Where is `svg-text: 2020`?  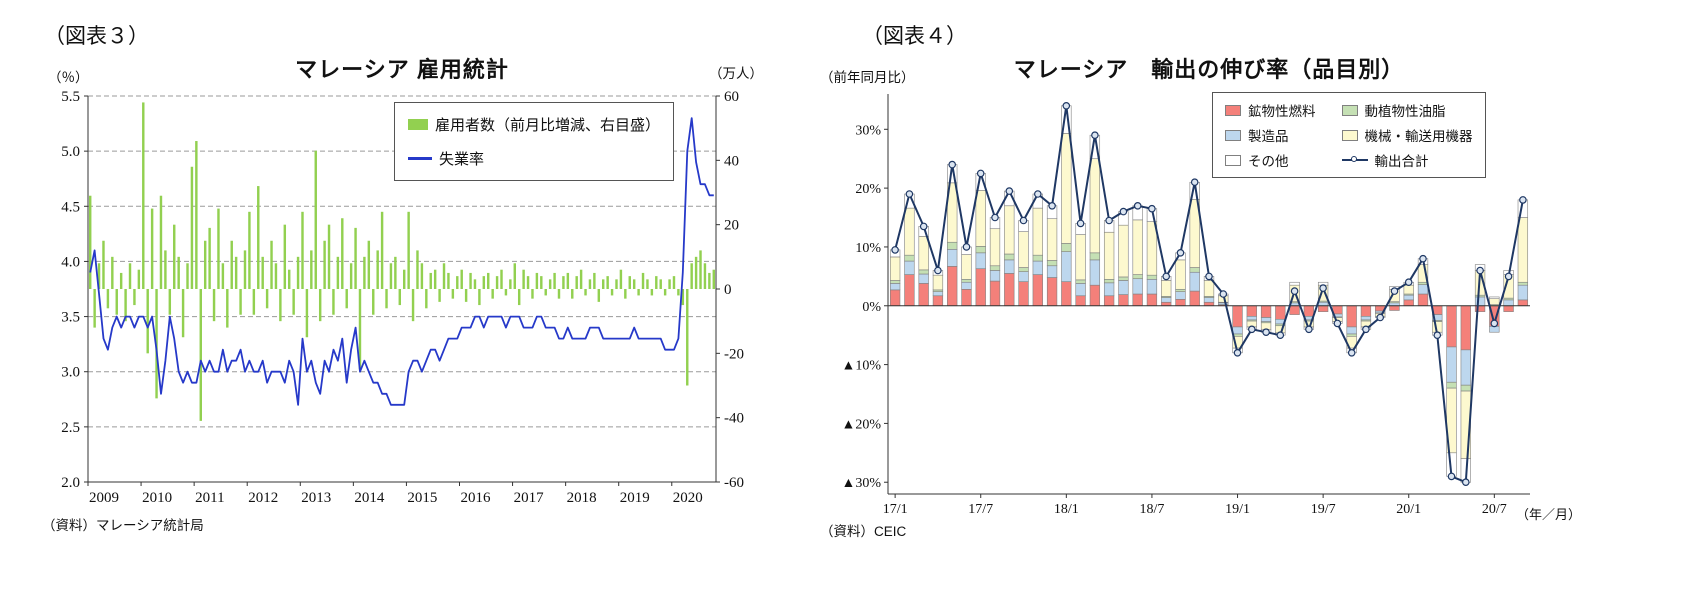 svg-text: 2020 is located at coordinates (688, 498).